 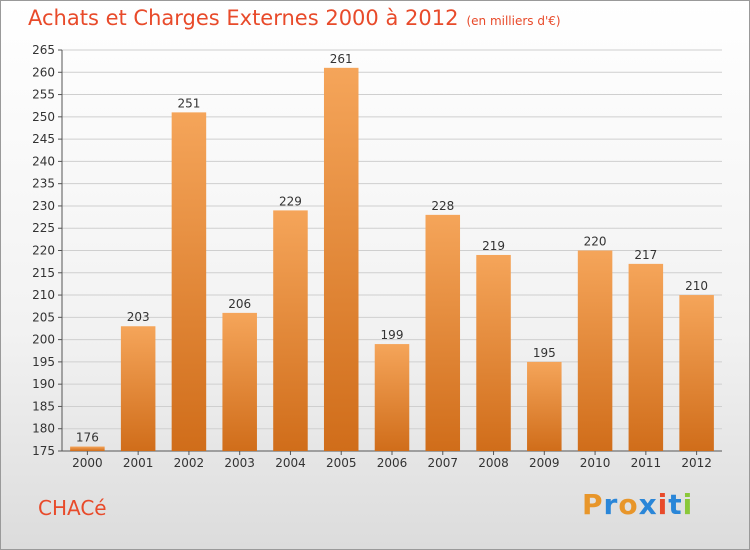 What do you see at coordinates (43, 50) in the screenshot?
I see `y-tick-label: 265` at bounding box center [43, 50].